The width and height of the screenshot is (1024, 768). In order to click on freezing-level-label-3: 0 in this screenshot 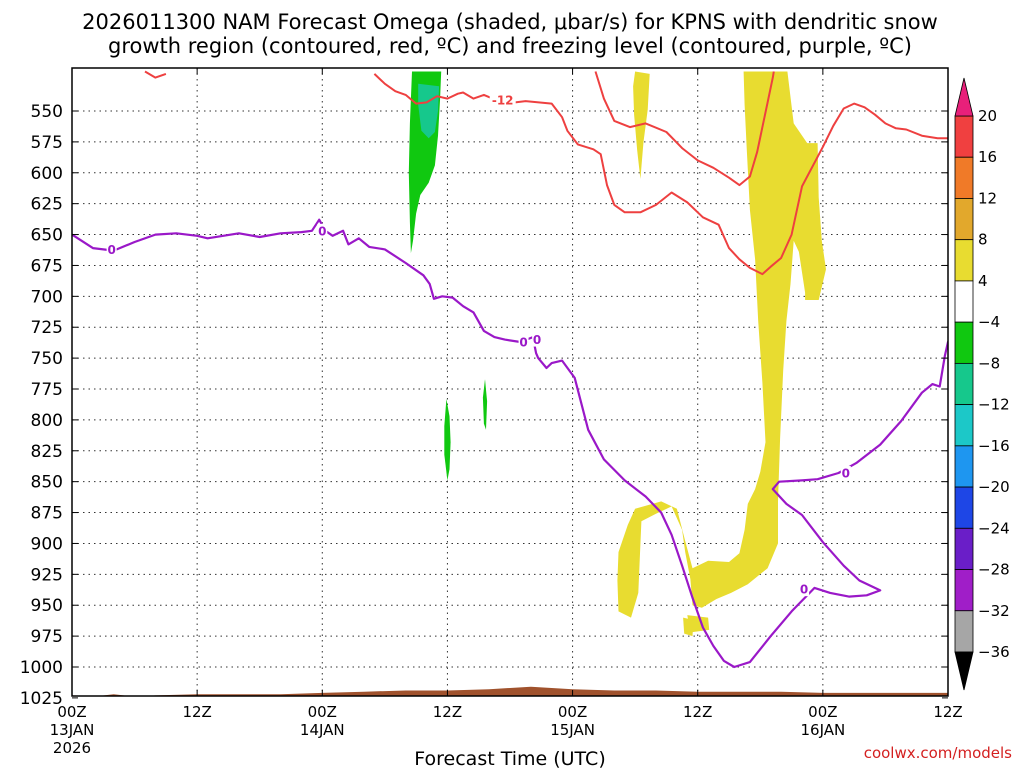, I will do `click(537, 340)`.